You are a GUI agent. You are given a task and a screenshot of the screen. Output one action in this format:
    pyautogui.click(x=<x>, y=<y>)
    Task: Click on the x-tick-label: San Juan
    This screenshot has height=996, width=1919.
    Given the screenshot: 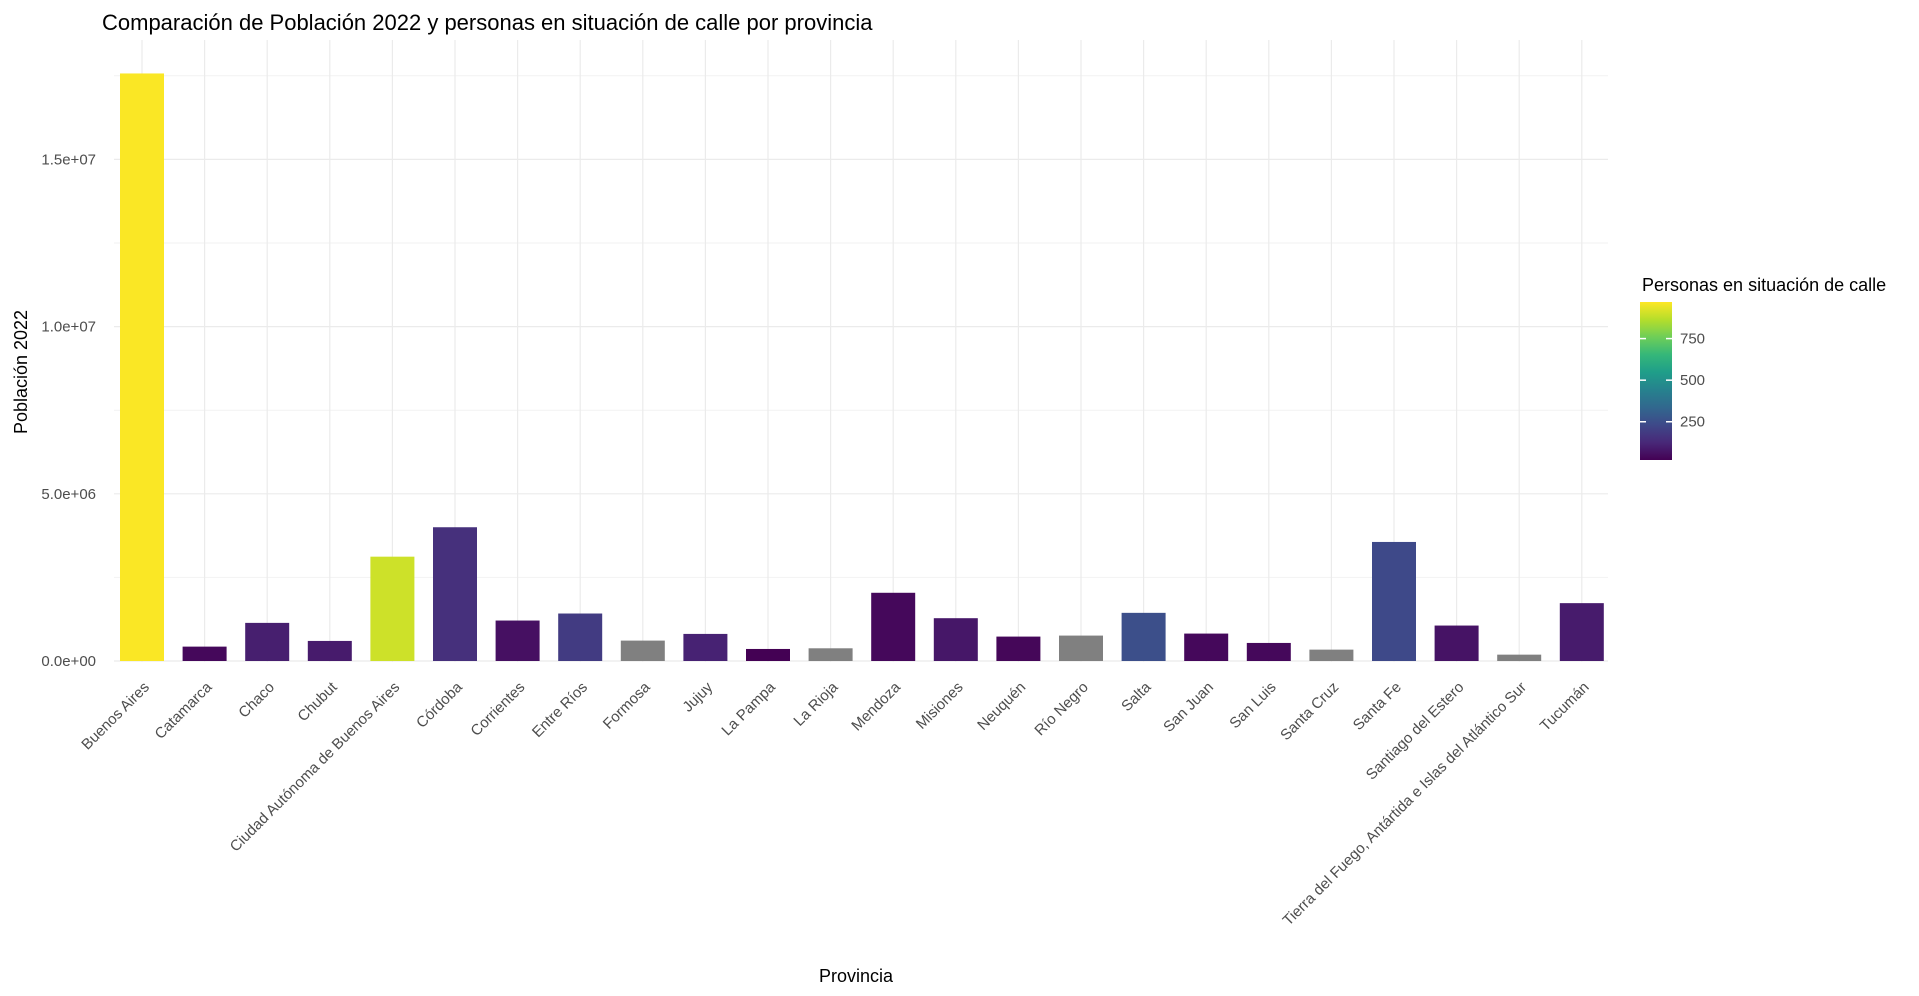 What is the action you would take?
    pyautogui.click(x=1188, y=707)
    